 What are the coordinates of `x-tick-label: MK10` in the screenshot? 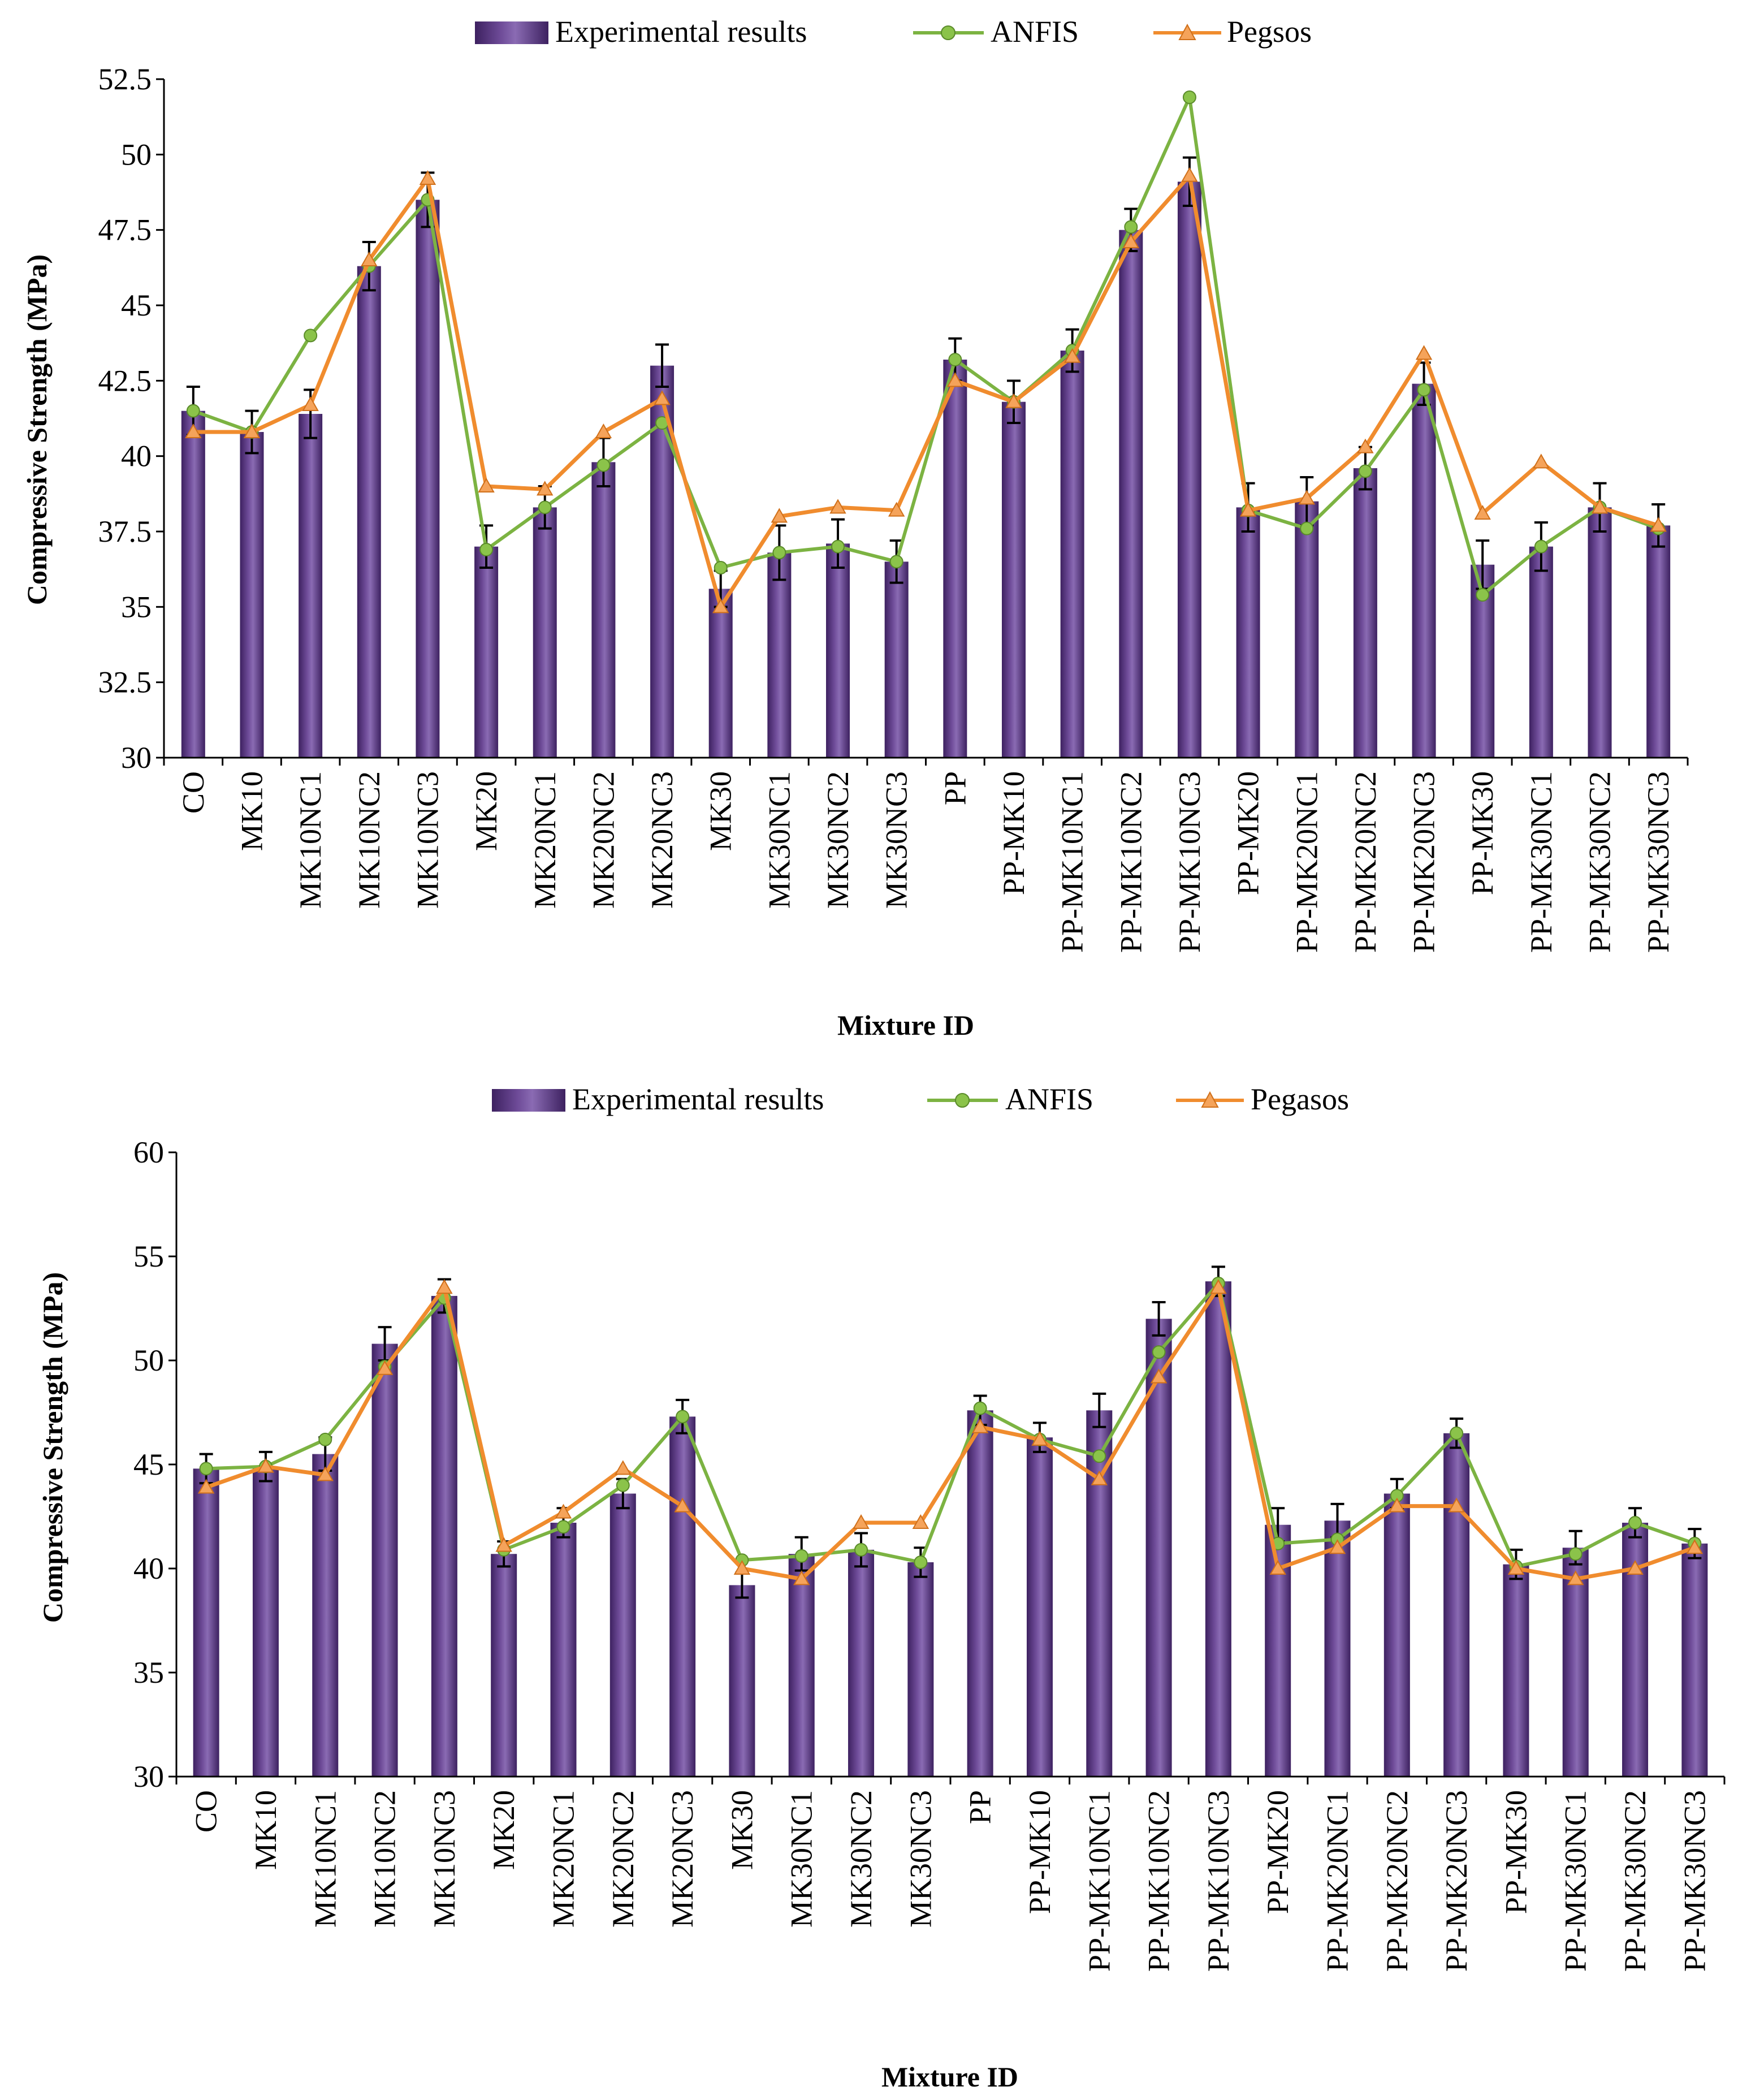 It's located at (252, 811).